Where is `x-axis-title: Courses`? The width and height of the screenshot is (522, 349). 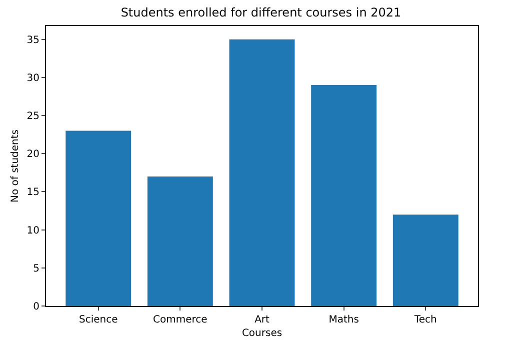 x-axis-title: Courses is located at coordinates (262, 333).